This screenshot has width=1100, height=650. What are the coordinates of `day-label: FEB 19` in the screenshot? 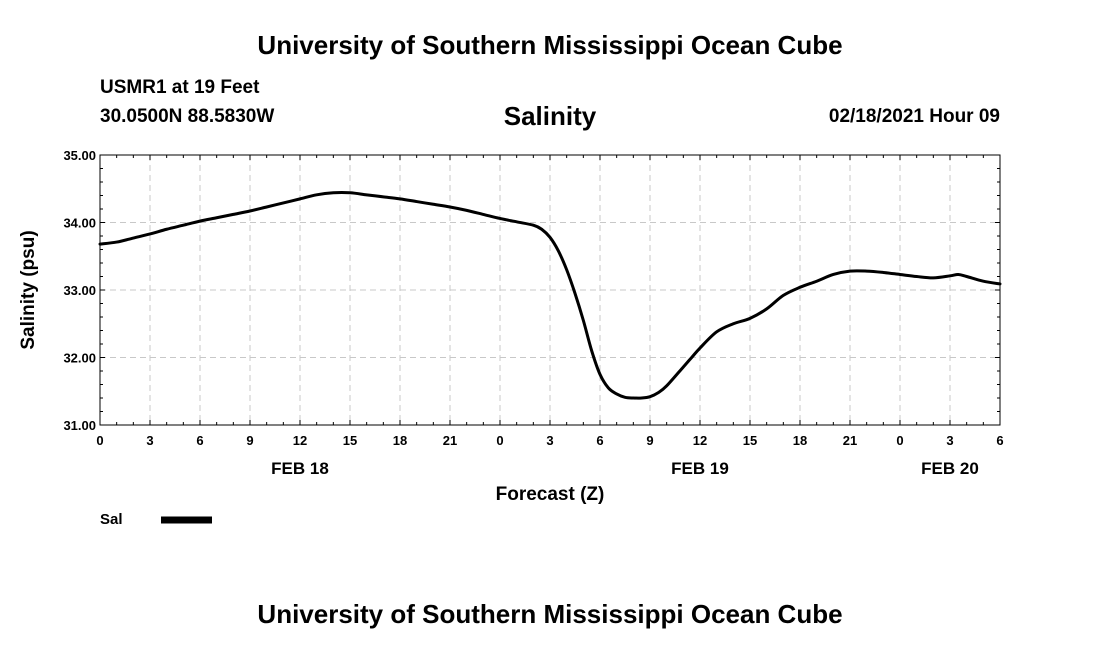 It's located at (700, 468).